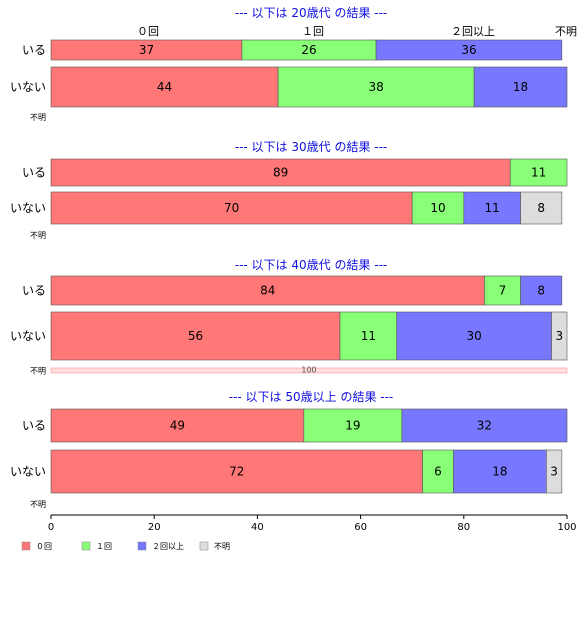 The image size is (580, 636). Describe the element at coordinates (311, 265) in the screenshot. I see `panel-title: --- 以下は 40歳代 の結果 ---` at that location.